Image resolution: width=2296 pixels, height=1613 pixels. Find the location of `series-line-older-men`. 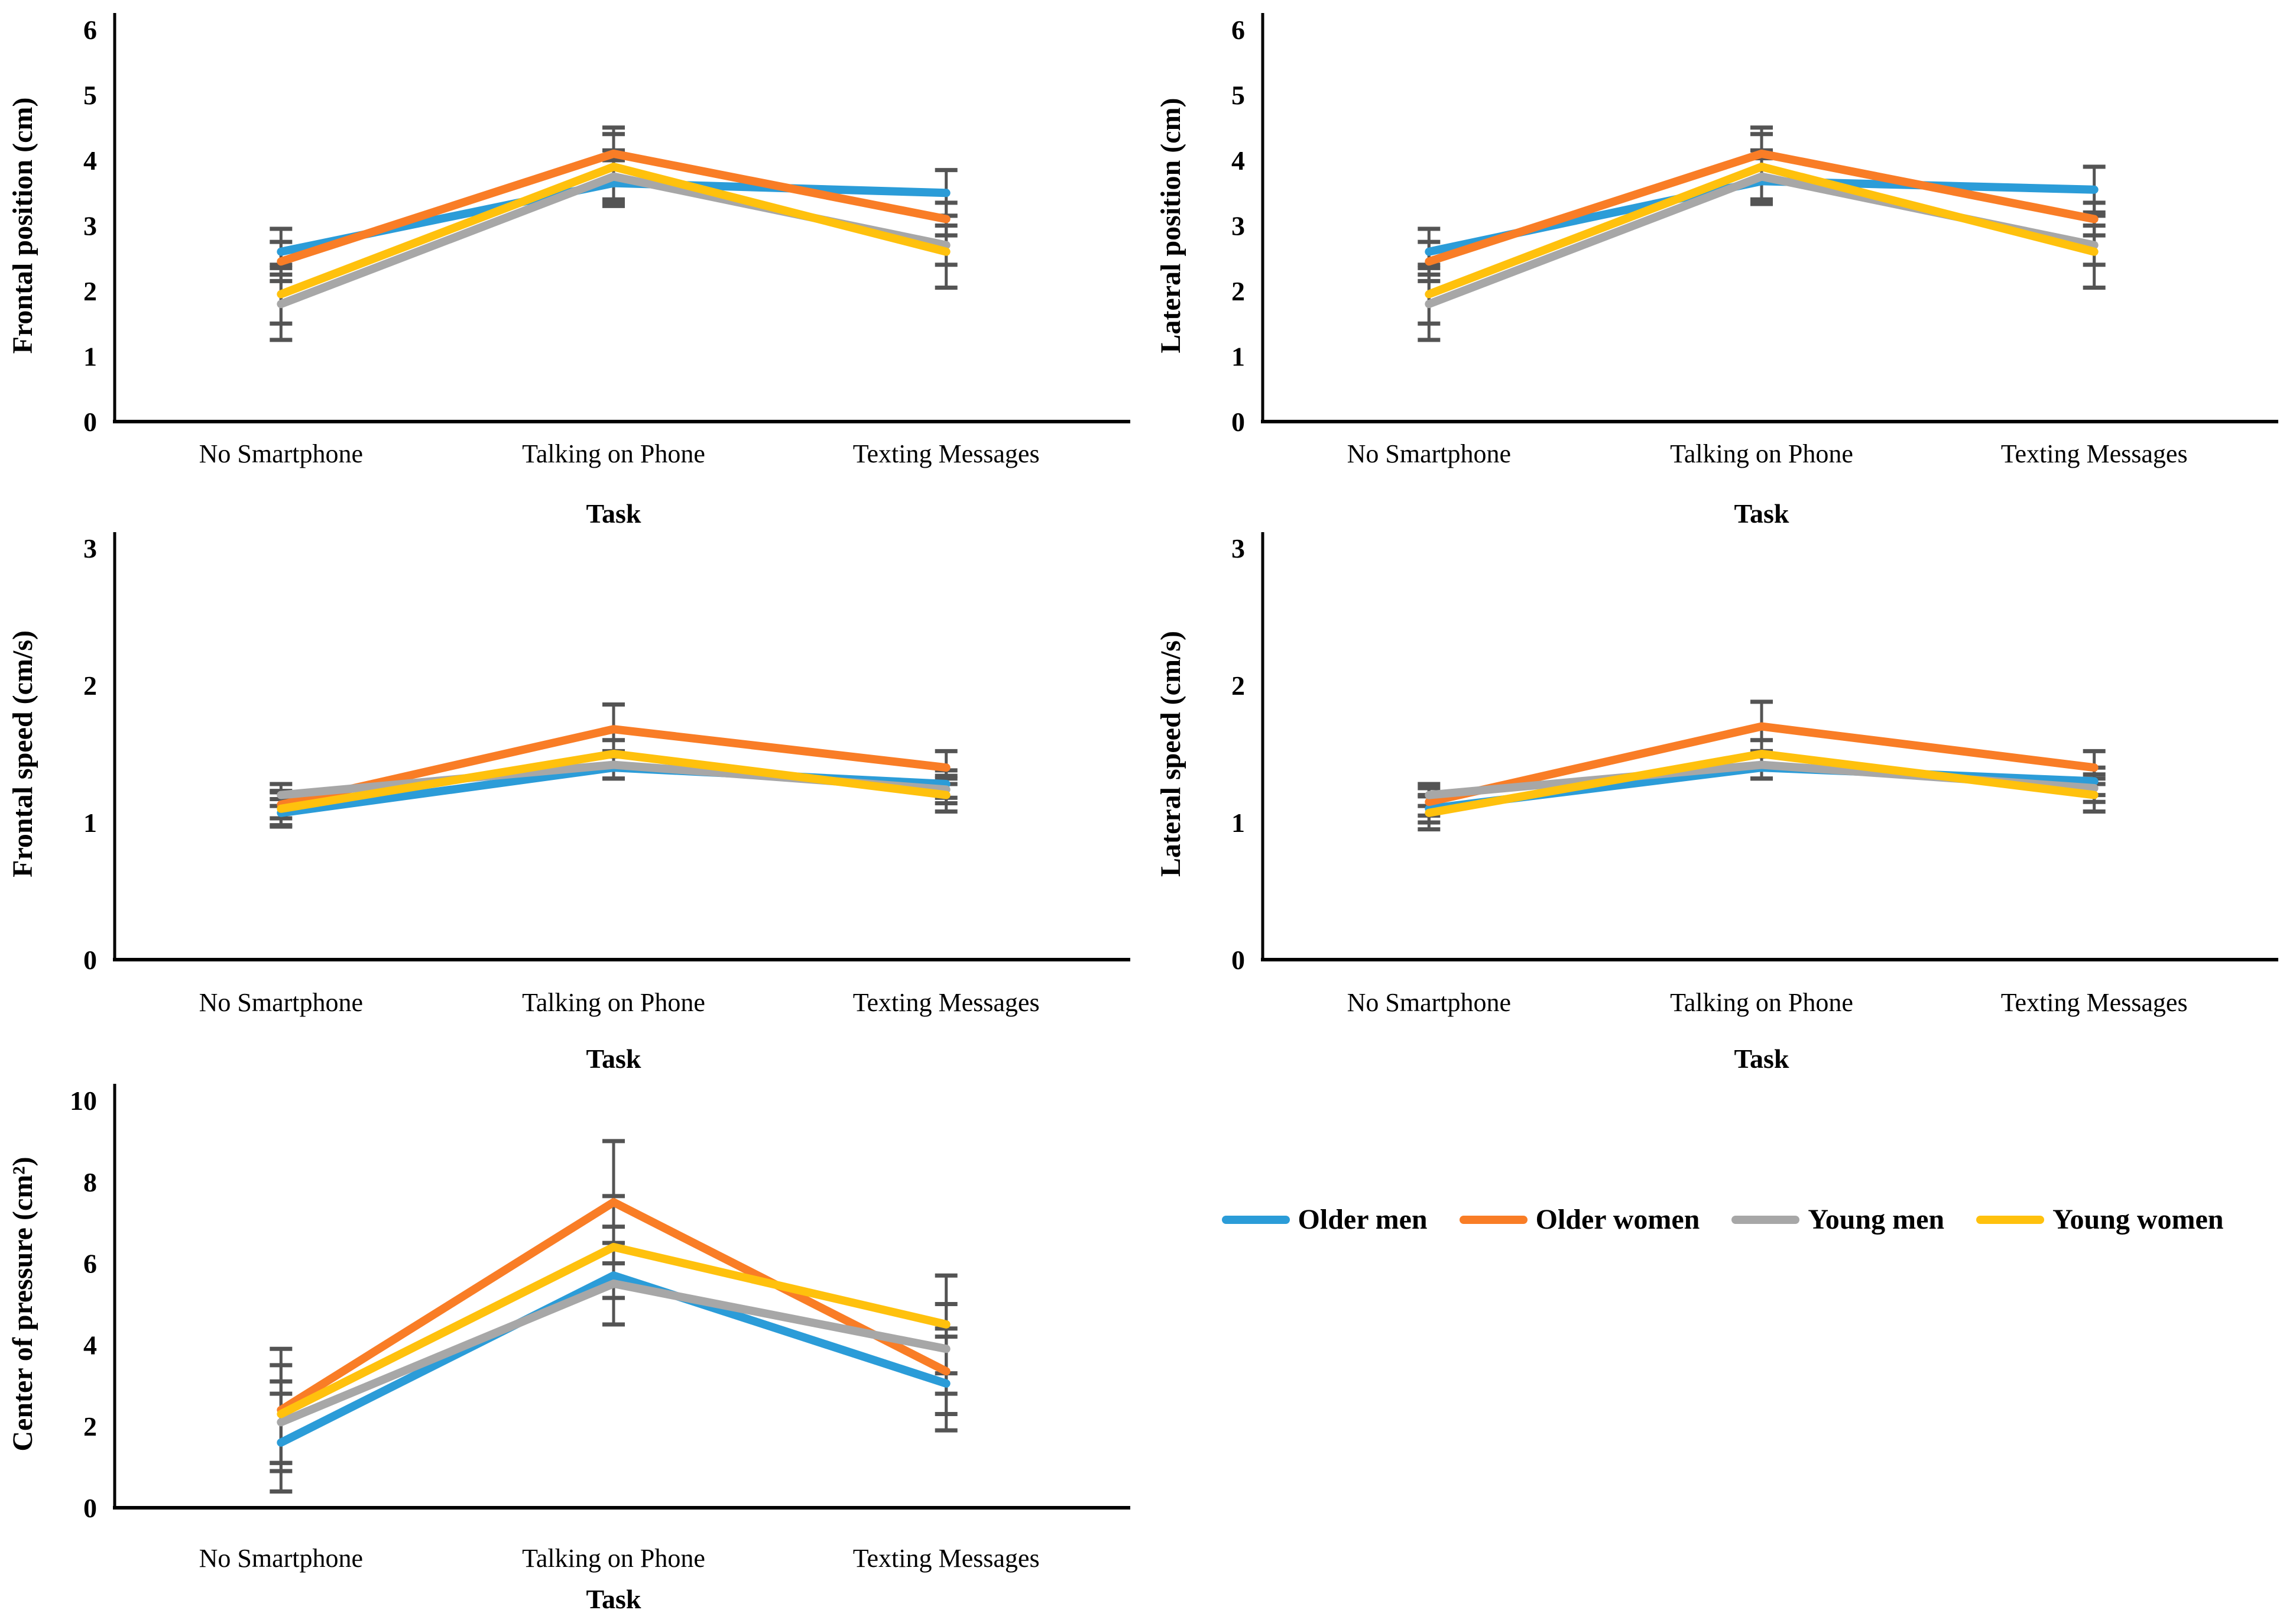

series-line-older-men is located at coordinates (614, 1359).